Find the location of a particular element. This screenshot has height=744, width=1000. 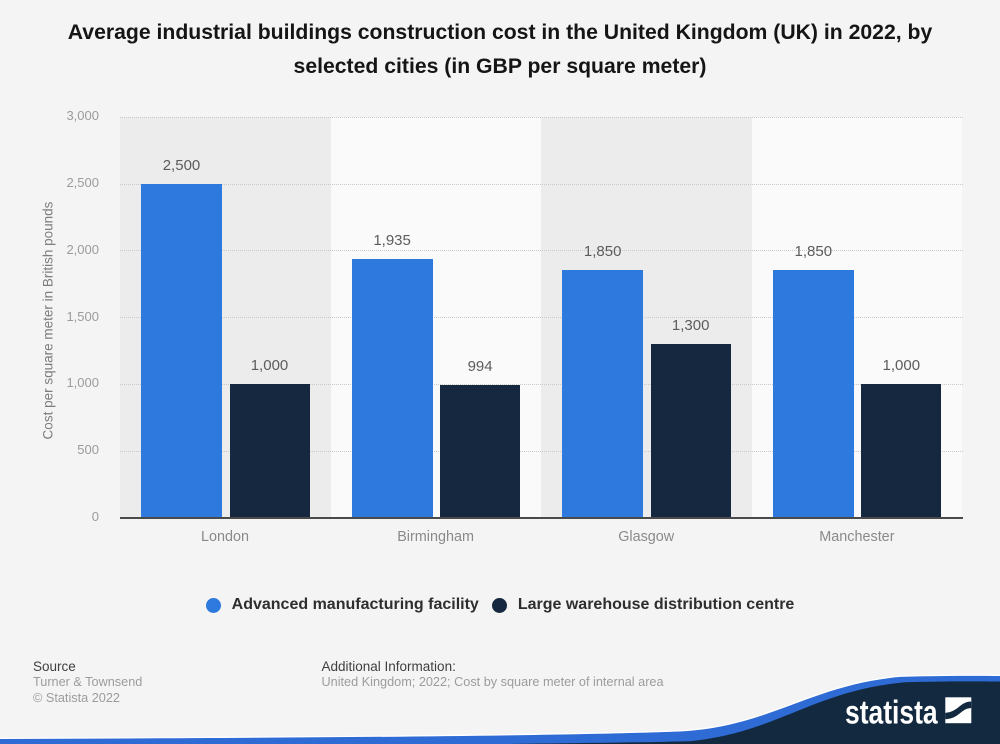

svg-text: statista is located at coordinates (891, 713).